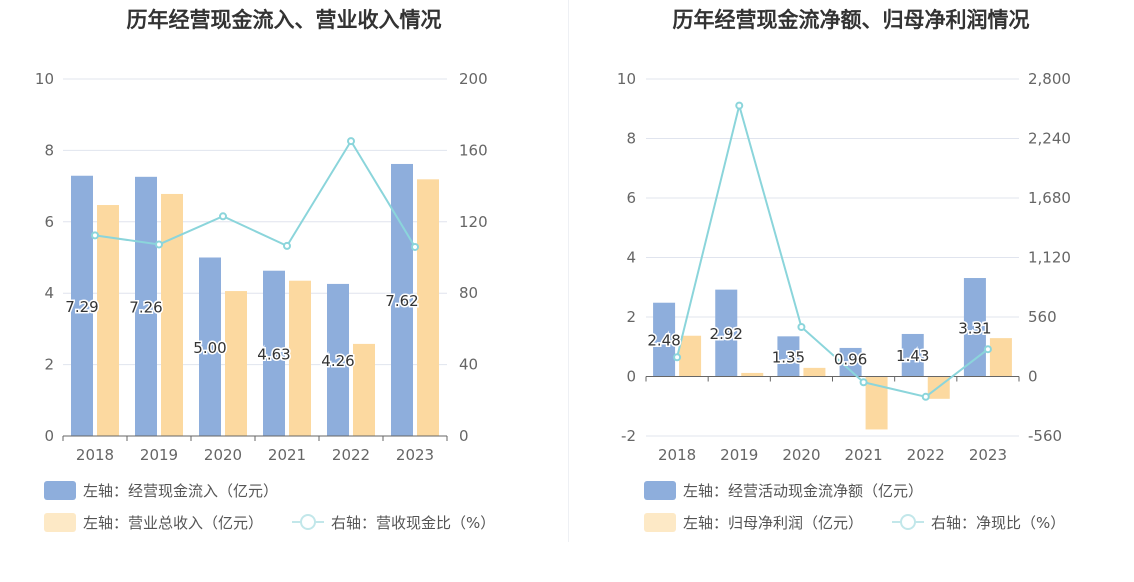 The width and height of the screenshot is (1134, 582). What do you see at coordinates (49, 365) in the screenshot?
I see `left-left-tick-label: 2` at bounding box center [49, 365].